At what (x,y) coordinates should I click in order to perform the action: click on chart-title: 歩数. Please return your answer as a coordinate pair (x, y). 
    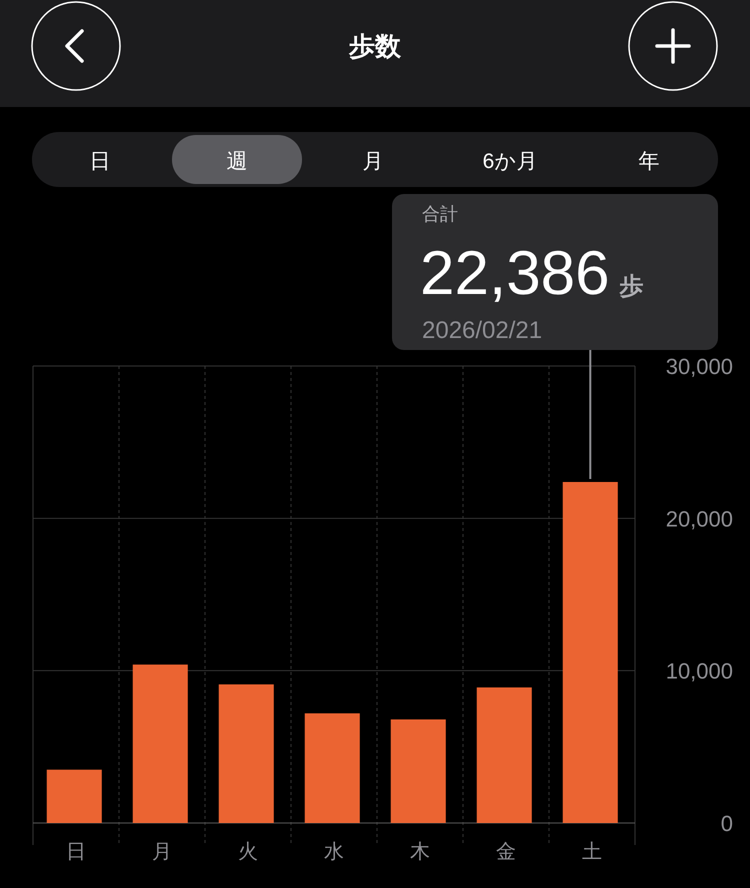
    Looking at the image, I should click on (375, 46).